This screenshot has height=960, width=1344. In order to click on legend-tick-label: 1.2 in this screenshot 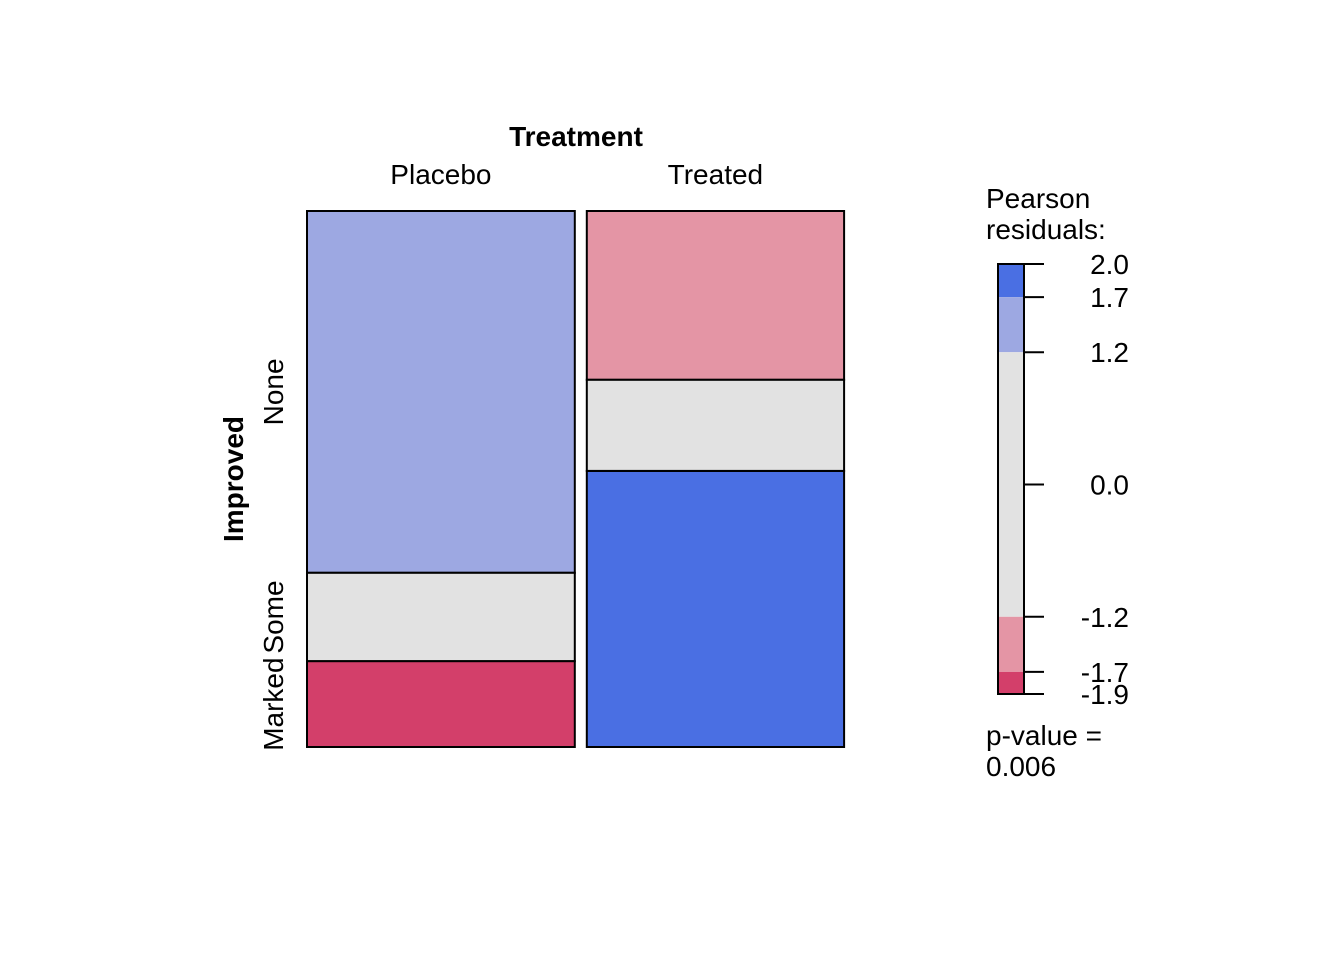, I will do `click(1109, 352)`.